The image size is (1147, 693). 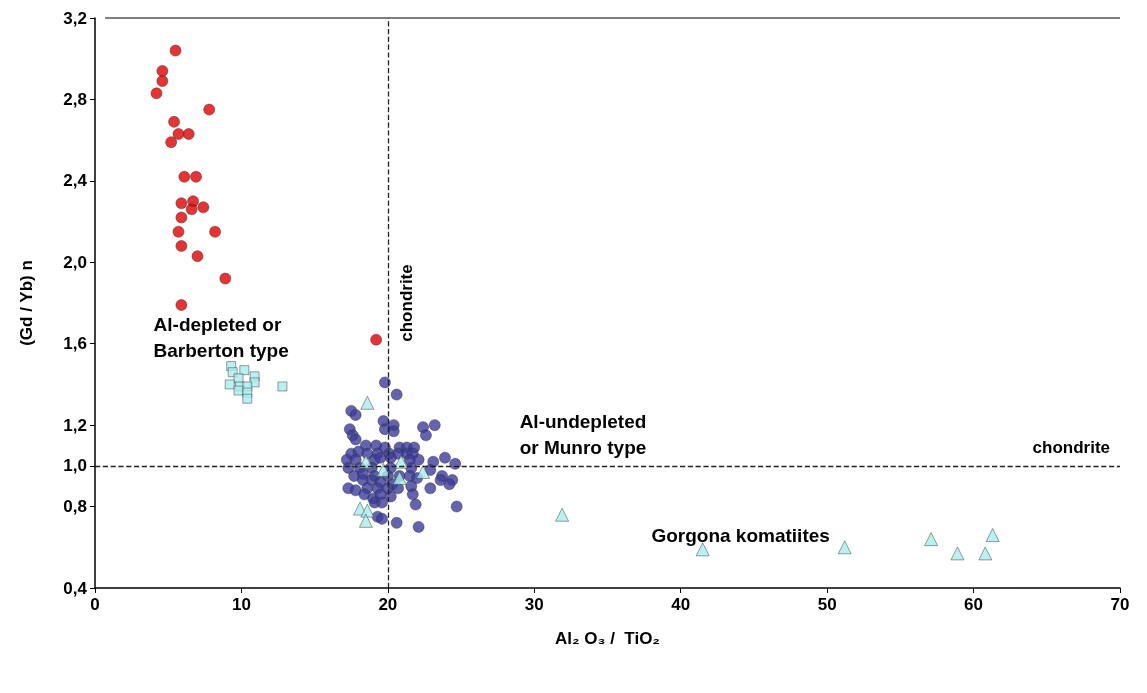 I want to click on x-tick-label: 10, so click(x=241, y=604).